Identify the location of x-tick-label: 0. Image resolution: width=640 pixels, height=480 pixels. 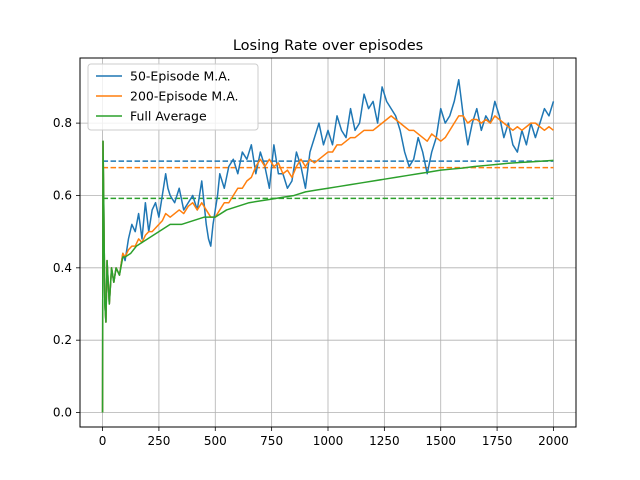
(103, 441).